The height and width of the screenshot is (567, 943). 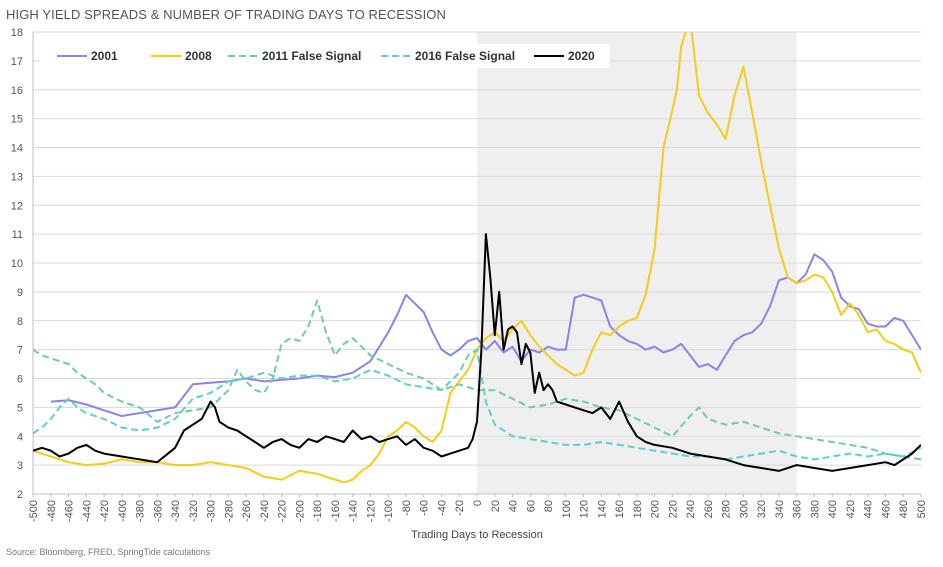 I want to click on x-tick-label--420: -420, so click(x=105, y=511).